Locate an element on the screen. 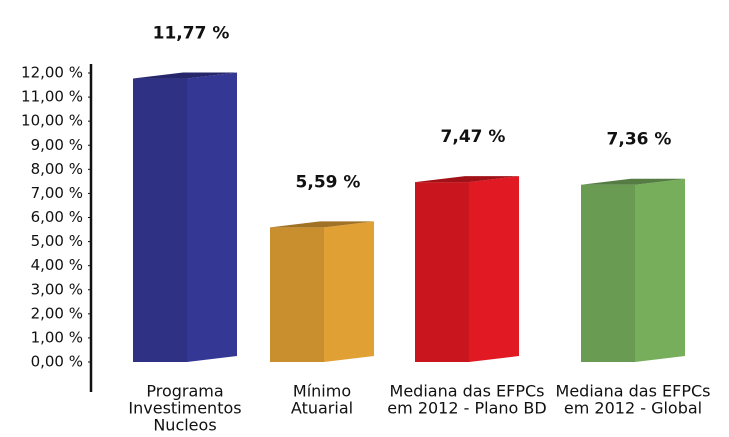 The width and height of the screenshot is (729, 437). y-tick-label: 7,00 % is located at coordinates (57, 193).